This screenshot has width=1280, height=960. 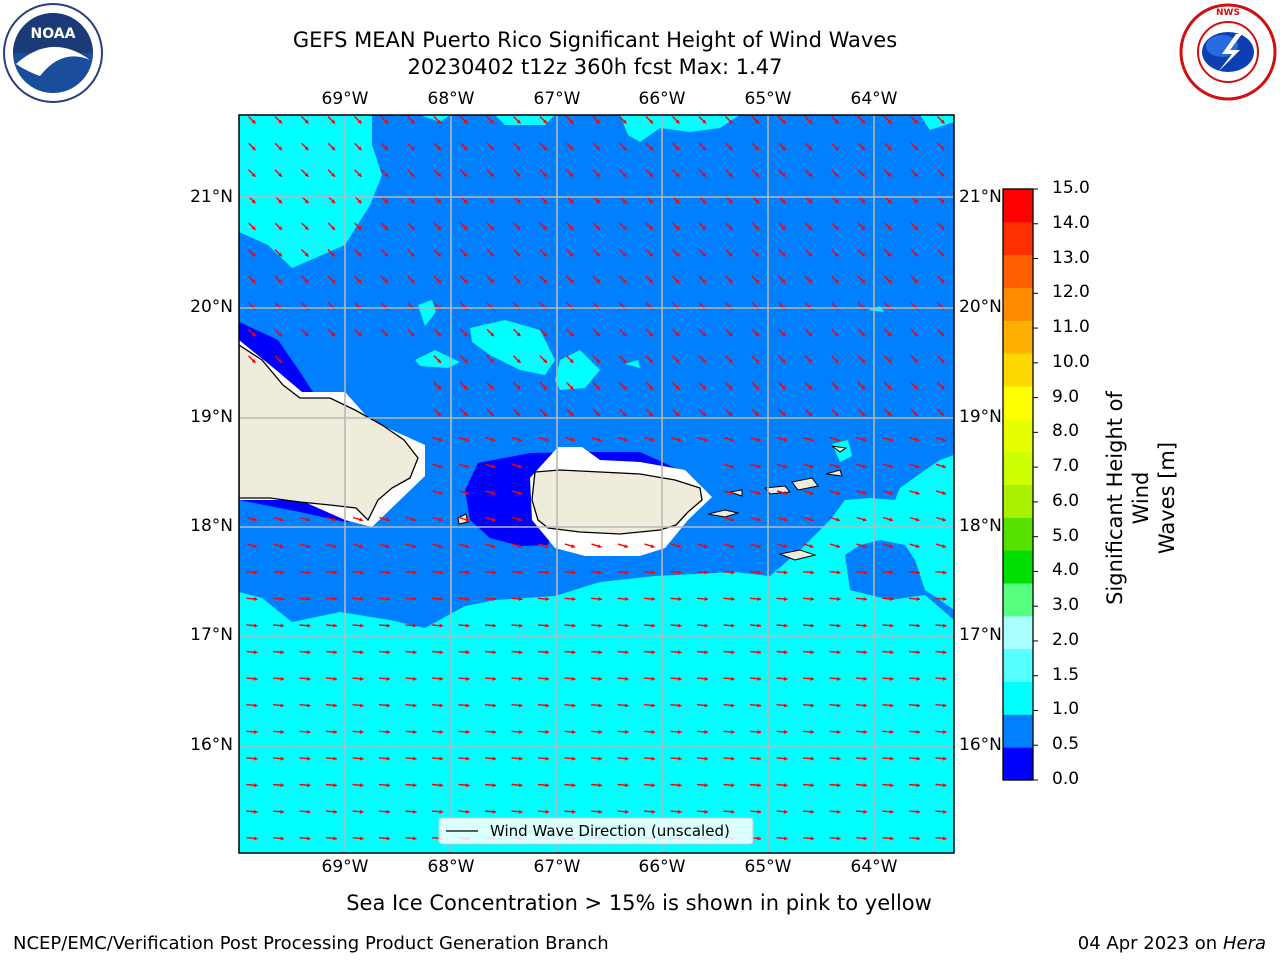 What do you see at coordinates (1066, 674) in the screenshot?
I see `colorbar-tick-label: 1.5` at bounding box center [1066, 674].